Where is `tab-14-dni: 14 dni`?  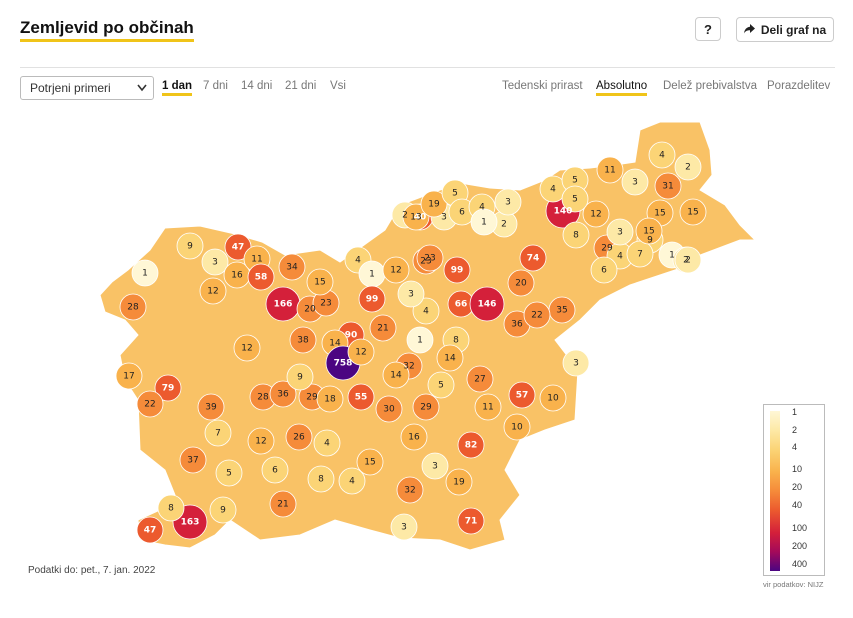 tab-14-dni: 14 dni is located at coordinates (257, 86).